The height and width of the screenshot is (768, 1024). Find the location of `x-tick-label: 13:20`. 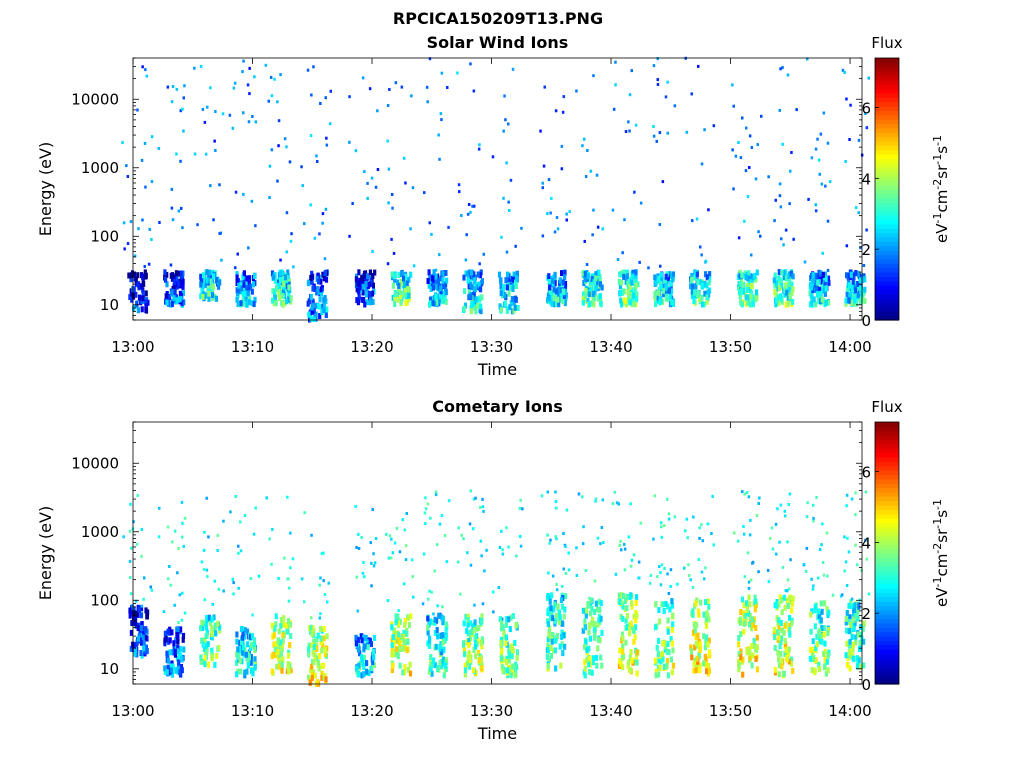

x-tick-label: 13:20 is located at coordinates (371, 347).